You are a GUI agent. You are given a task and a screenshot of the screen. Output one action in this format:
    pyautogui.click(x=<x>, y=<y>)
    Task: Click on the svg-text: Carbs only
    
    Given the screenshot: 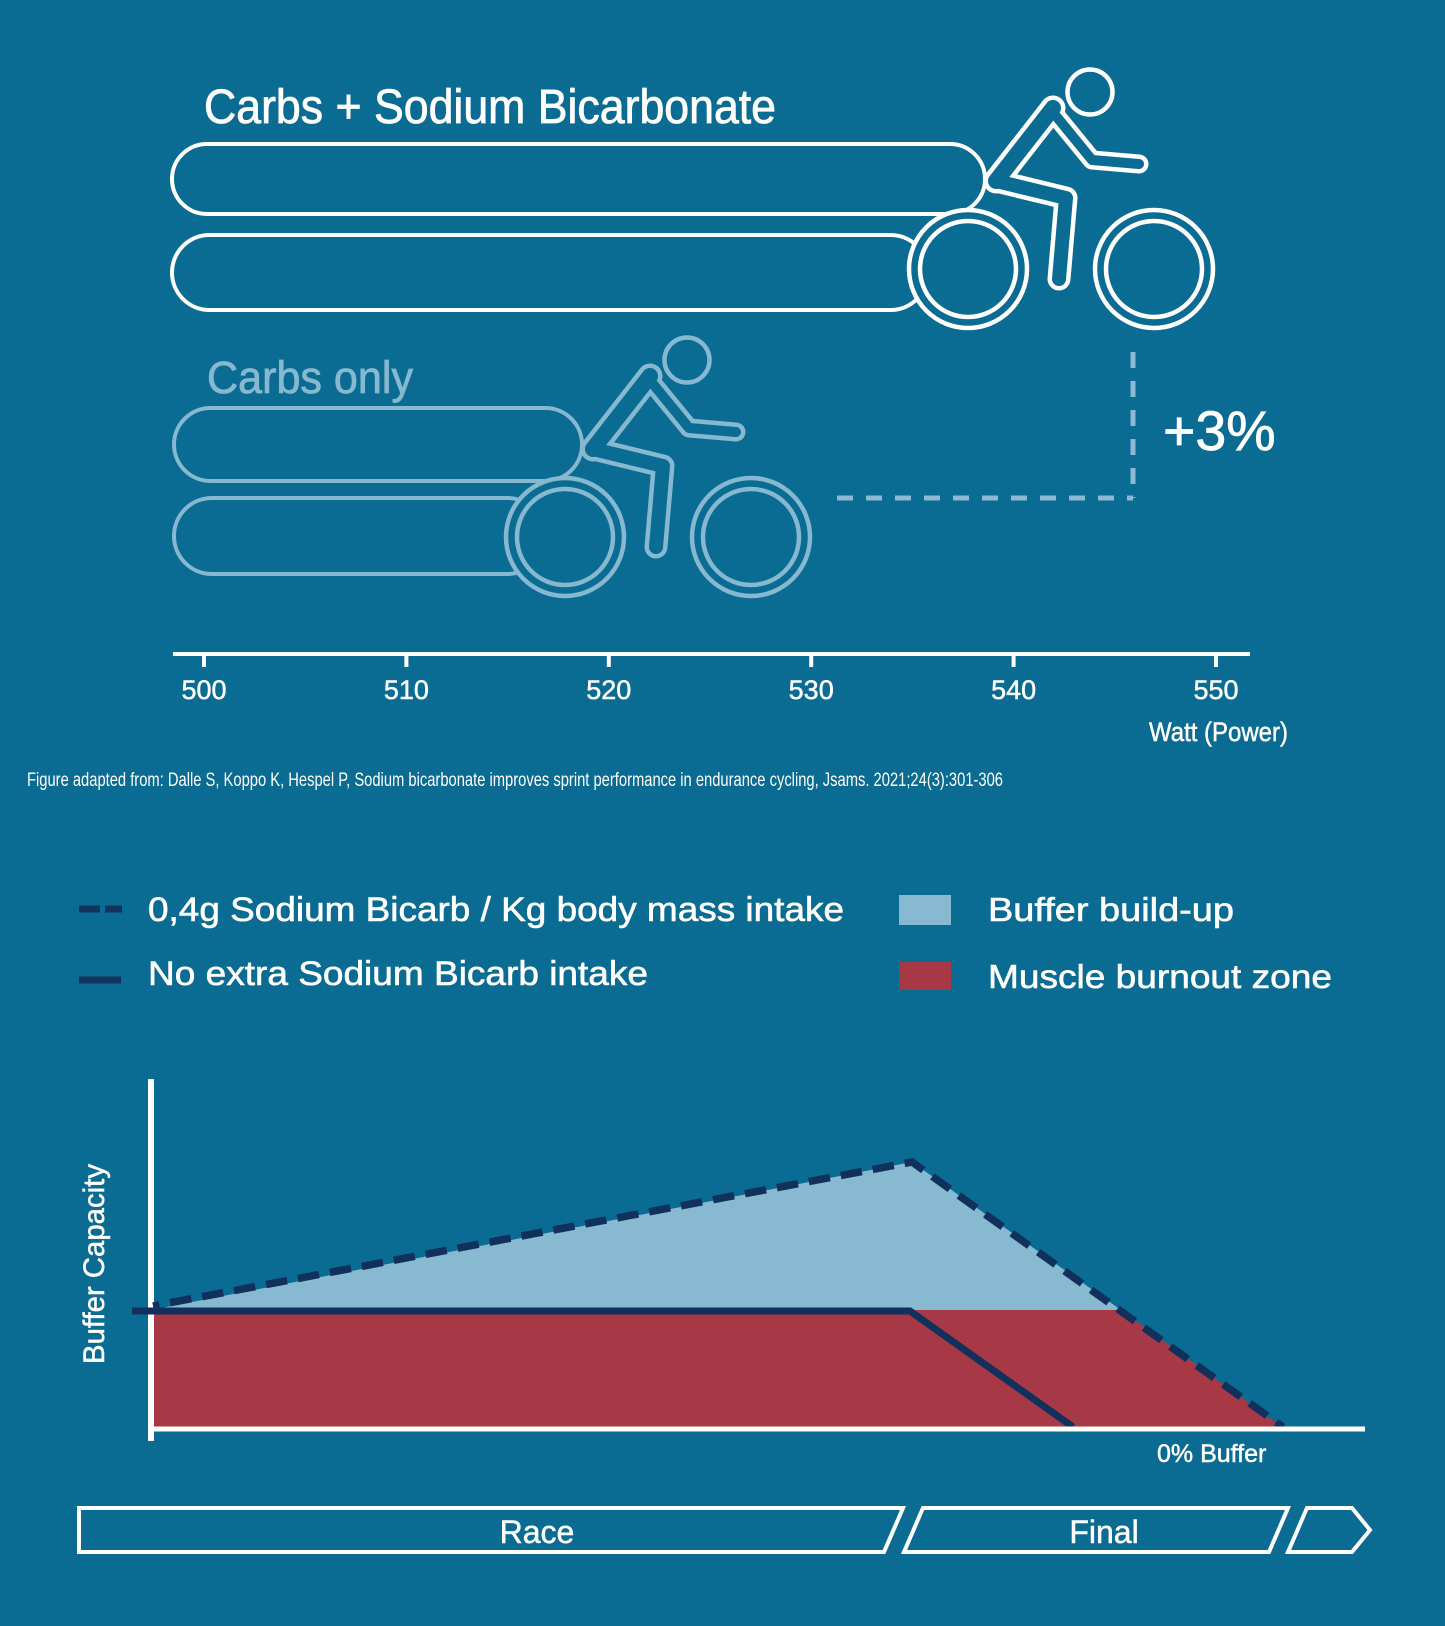 What is the action you would take?
    pyautogui.click(x=310, y=377)
    